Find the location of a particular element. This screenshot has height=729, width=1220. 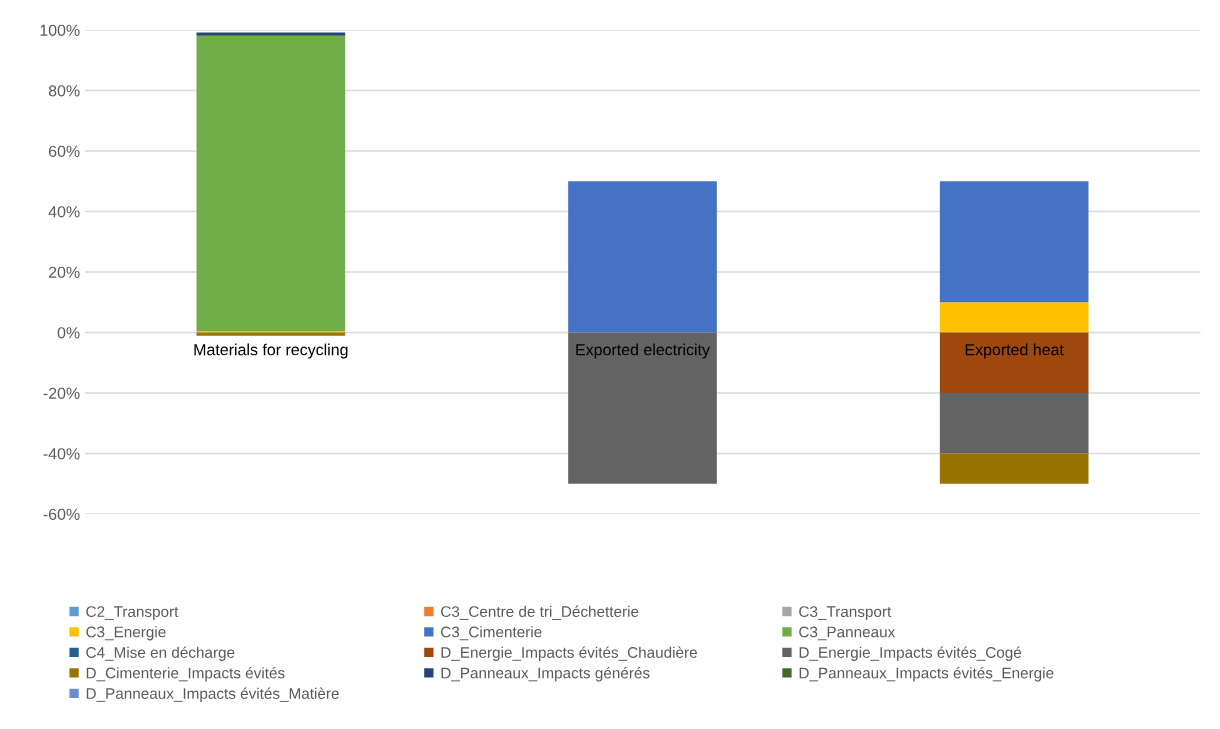

legend-label: D_Energie_Impacts évités_Cogé is located at coordinates (910, 653).